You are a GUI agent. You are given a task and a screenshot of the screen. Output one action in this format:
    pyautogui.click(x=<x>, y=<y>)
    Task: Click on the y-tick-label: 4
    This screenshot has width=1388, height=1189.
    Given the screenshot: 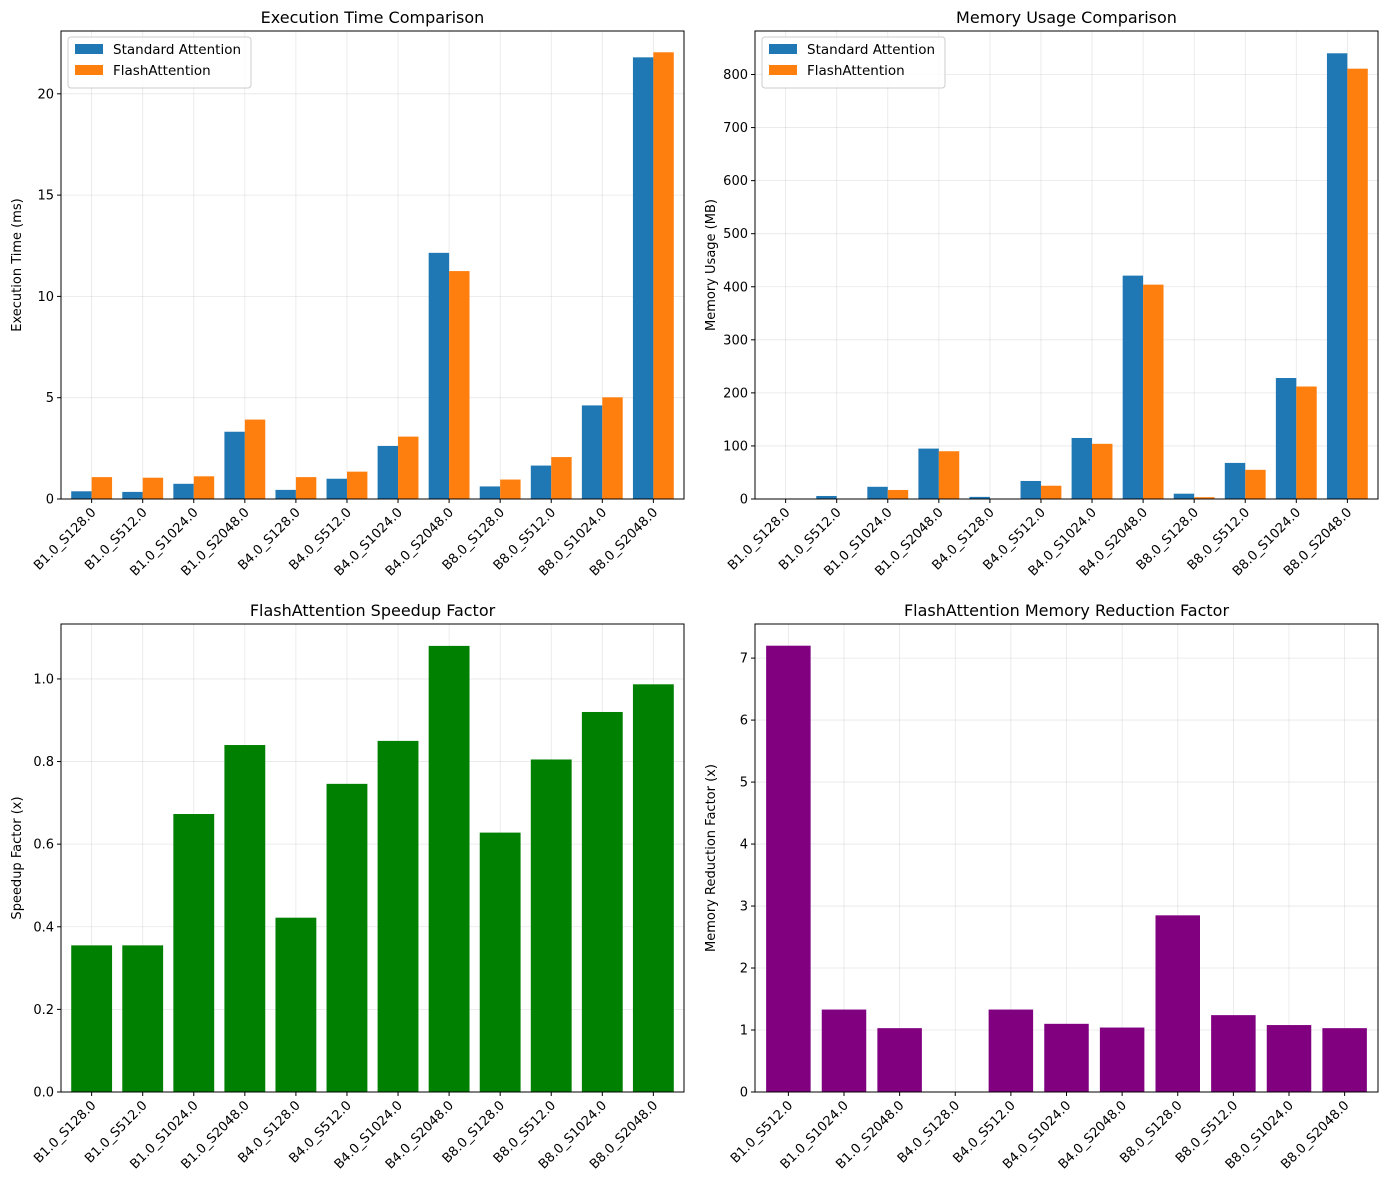 What is the action you would take?
    pyautogui.click(x=744, y=845)
    